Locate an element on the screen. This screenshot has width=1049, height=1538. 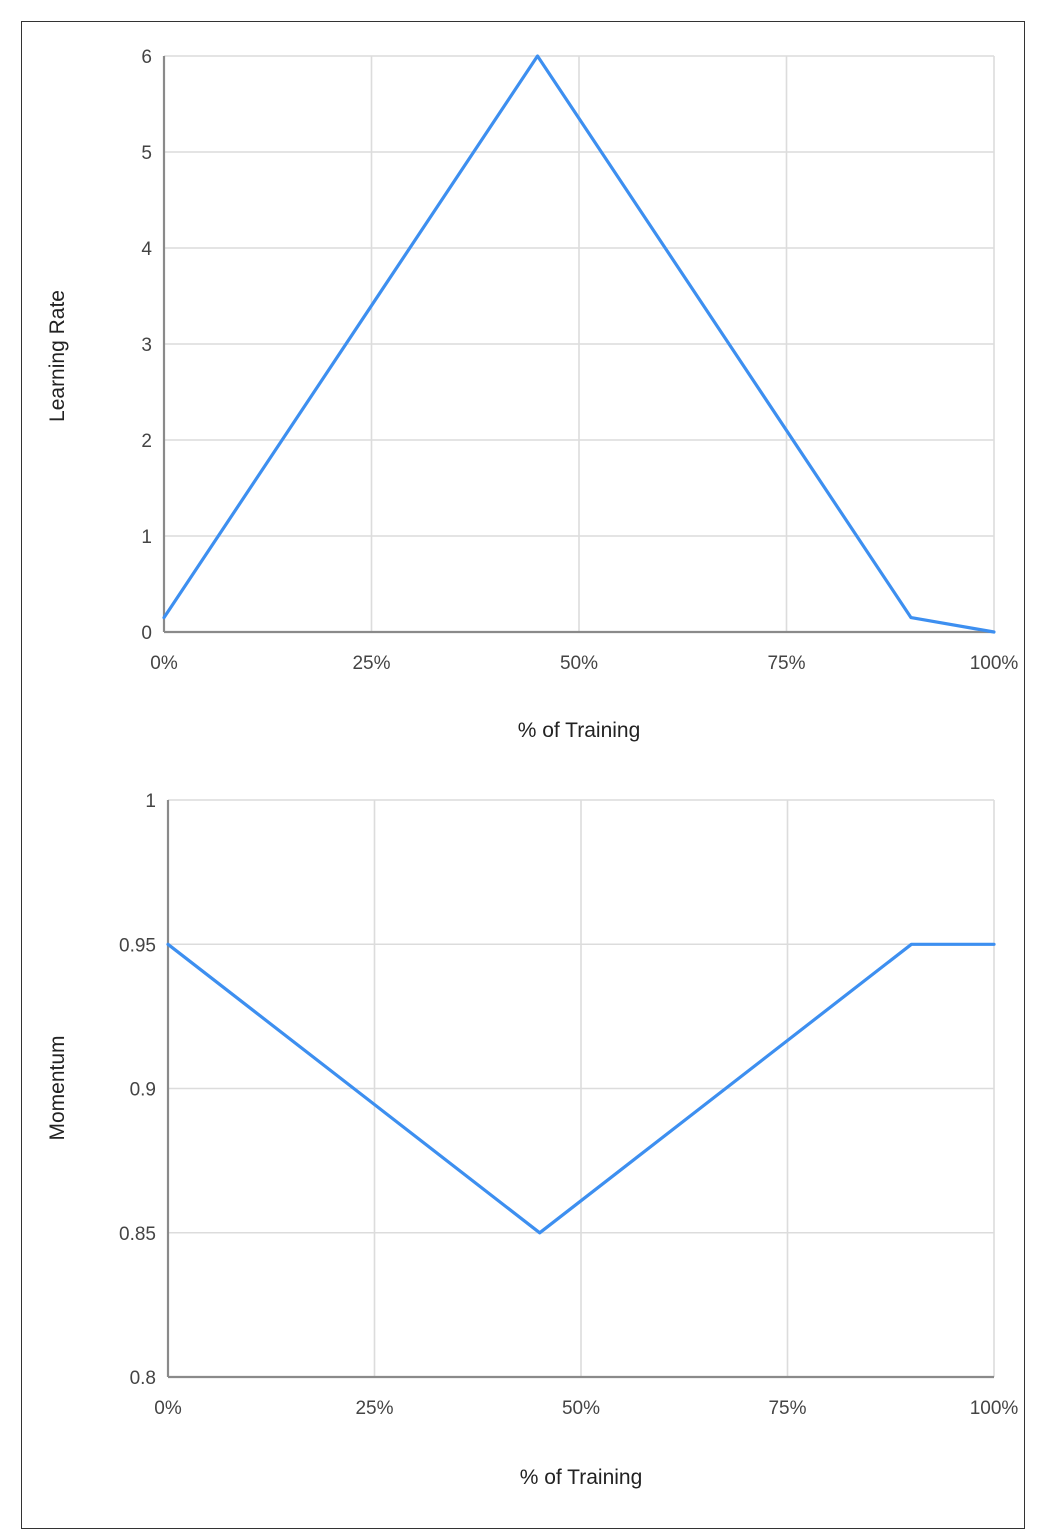
learning-rate-y-tick-label: 2 is located at coordinates (146, 441).